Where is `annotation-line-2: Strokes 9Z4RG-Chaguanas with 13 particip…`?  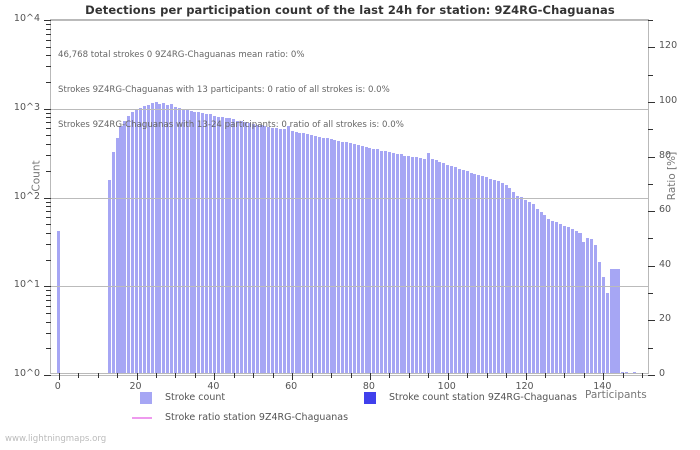
annotation-line-2: Strokes 9Z4RG-Chaguanas with 13 particip… is located at coordinates (224, 89).